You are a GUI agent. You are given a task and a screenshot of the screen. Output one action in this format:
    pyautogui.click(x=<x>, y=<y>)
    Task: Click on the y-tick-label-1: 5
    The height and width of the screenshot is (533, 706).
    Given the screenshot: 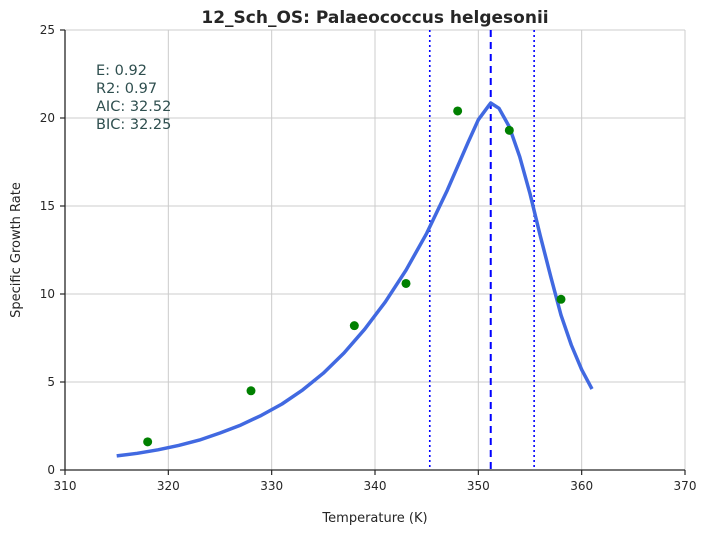 What is the action you would take?
    pyautogui.click(x=51, y=382)
    